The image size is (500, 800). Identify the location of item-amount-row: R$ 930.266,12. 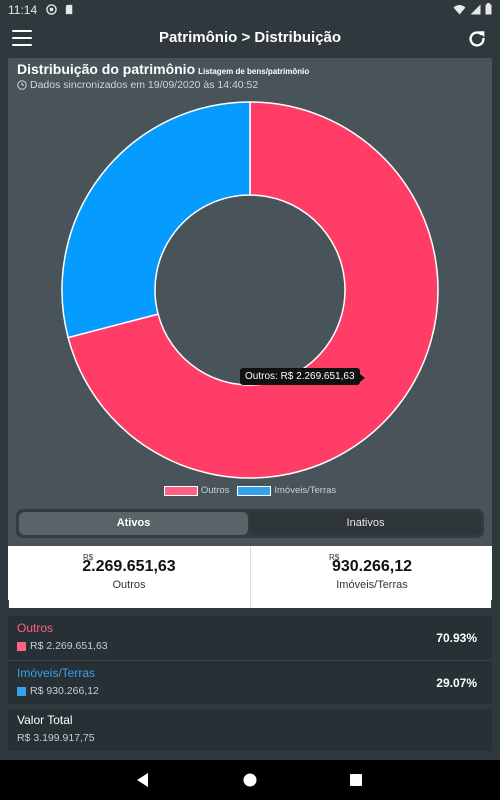
(58, 691).